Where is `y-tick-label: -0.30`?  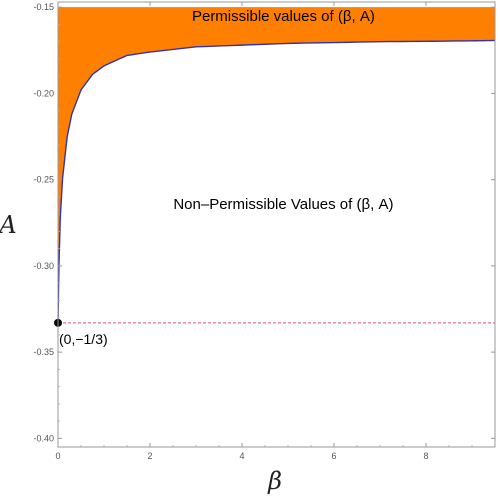
y-tick-label: -0.30 is located at coordinates (43, 266).